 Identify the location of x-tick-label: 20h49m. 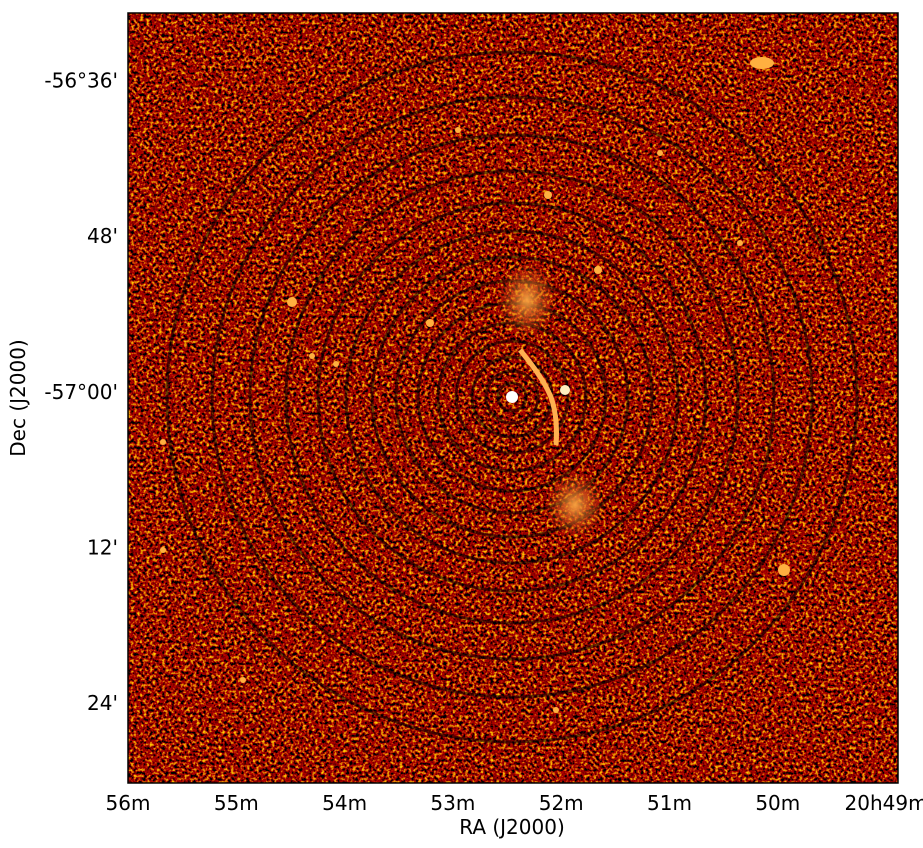
(884, 803).